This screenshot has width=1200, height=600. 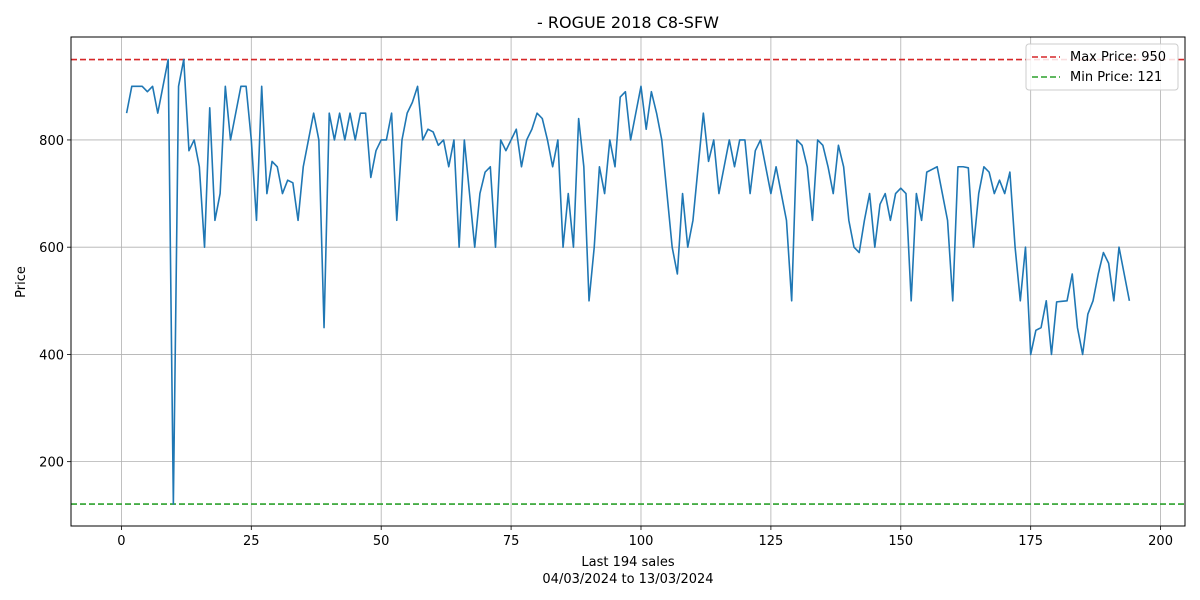 What do you see at coordinates (1030, 541) in the screenshot?
I see `x-tick-label: 175` at bounding box center [1030, 541].